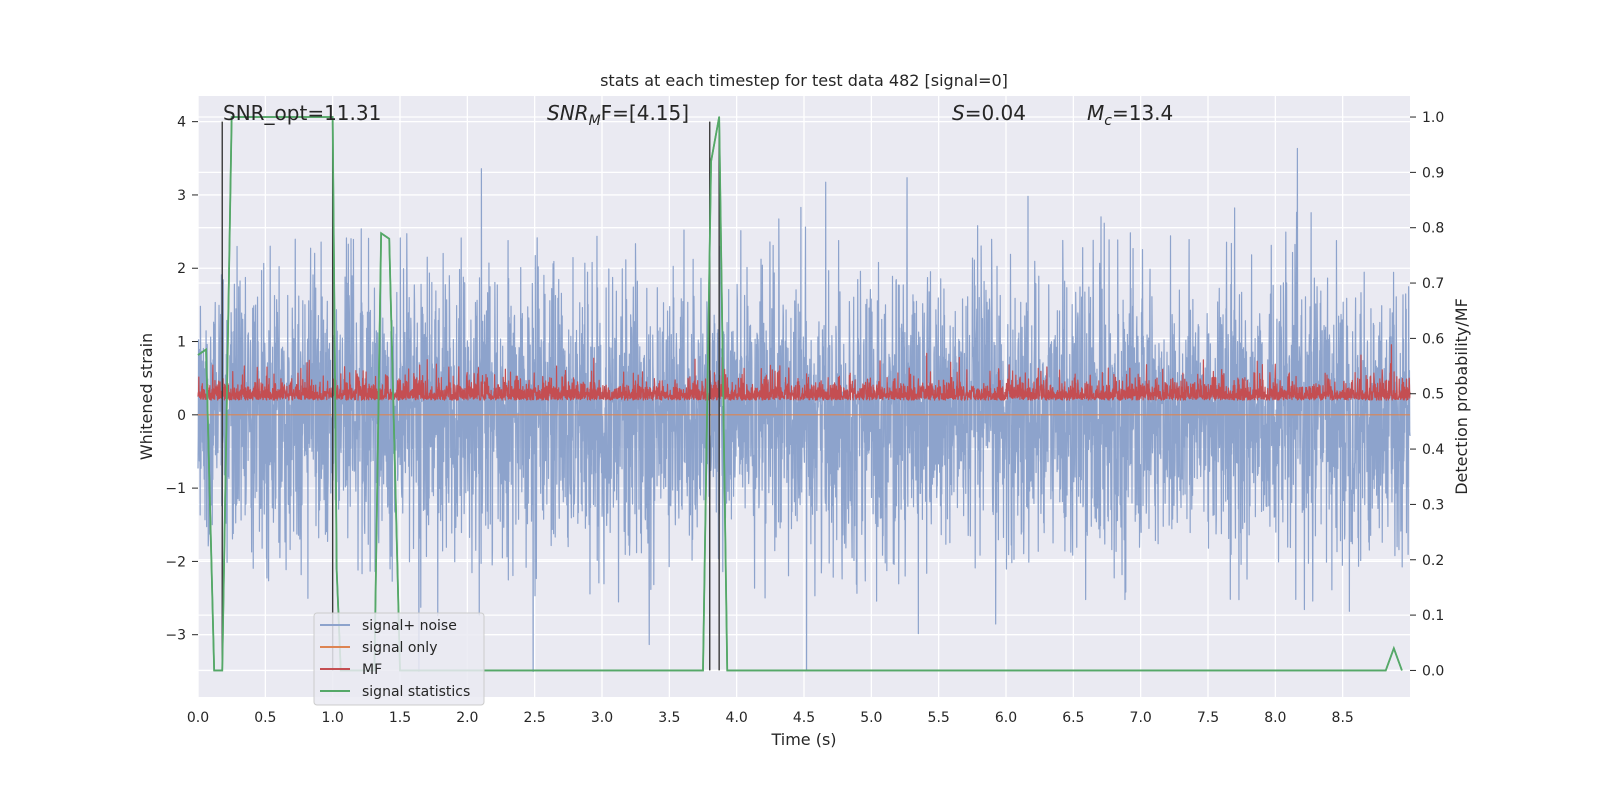 The width and height of the screenshot is (1600, 800). What do you see at coordinates (1095, 113) in the screenshot?
I see `annotation-mc-main: M` at bounding box center [1095, 113].